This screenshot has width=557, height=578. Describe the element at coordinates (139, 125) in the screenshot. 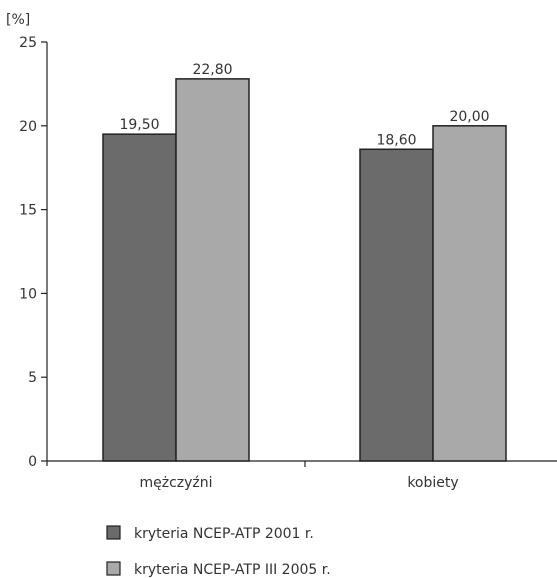

I see `data-label: 19,50` at that location.